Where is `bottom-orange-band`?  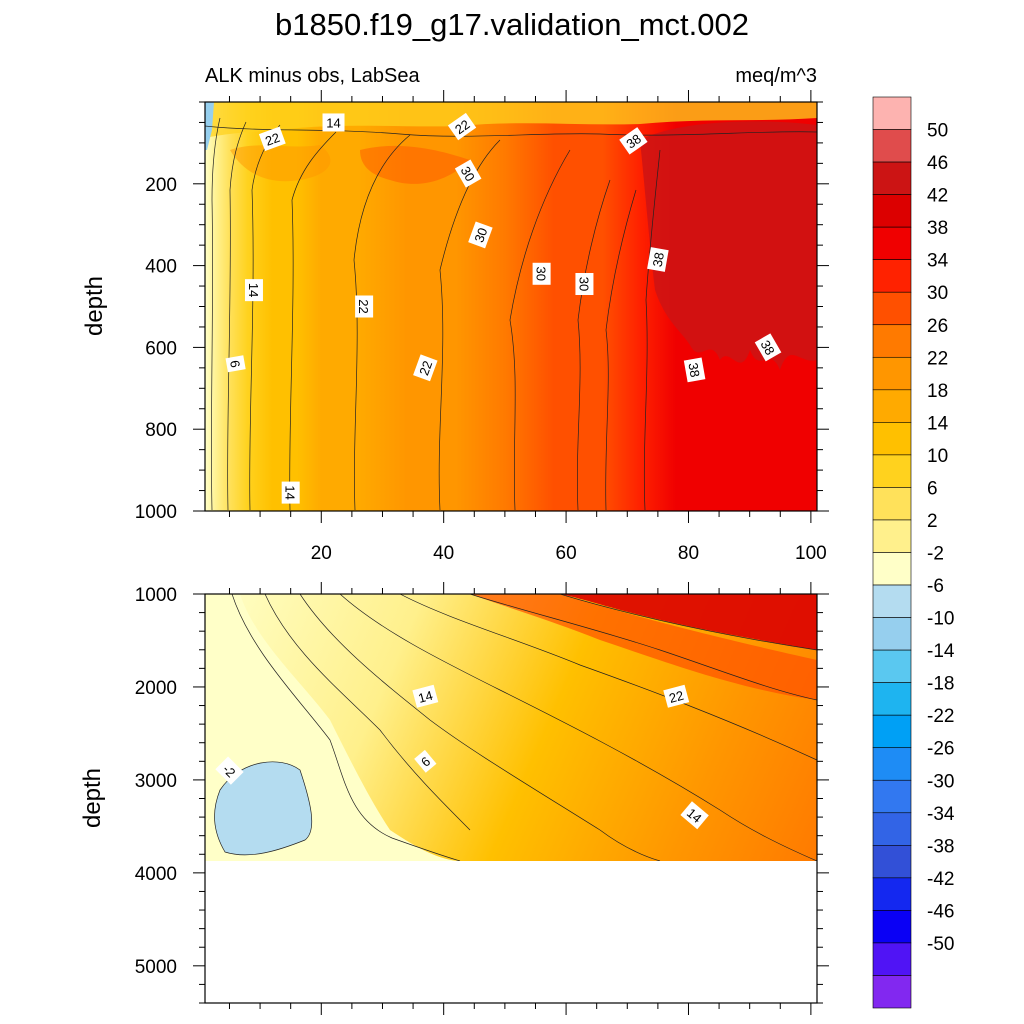 bottom-orange-band is located at coordinates (643, 647).